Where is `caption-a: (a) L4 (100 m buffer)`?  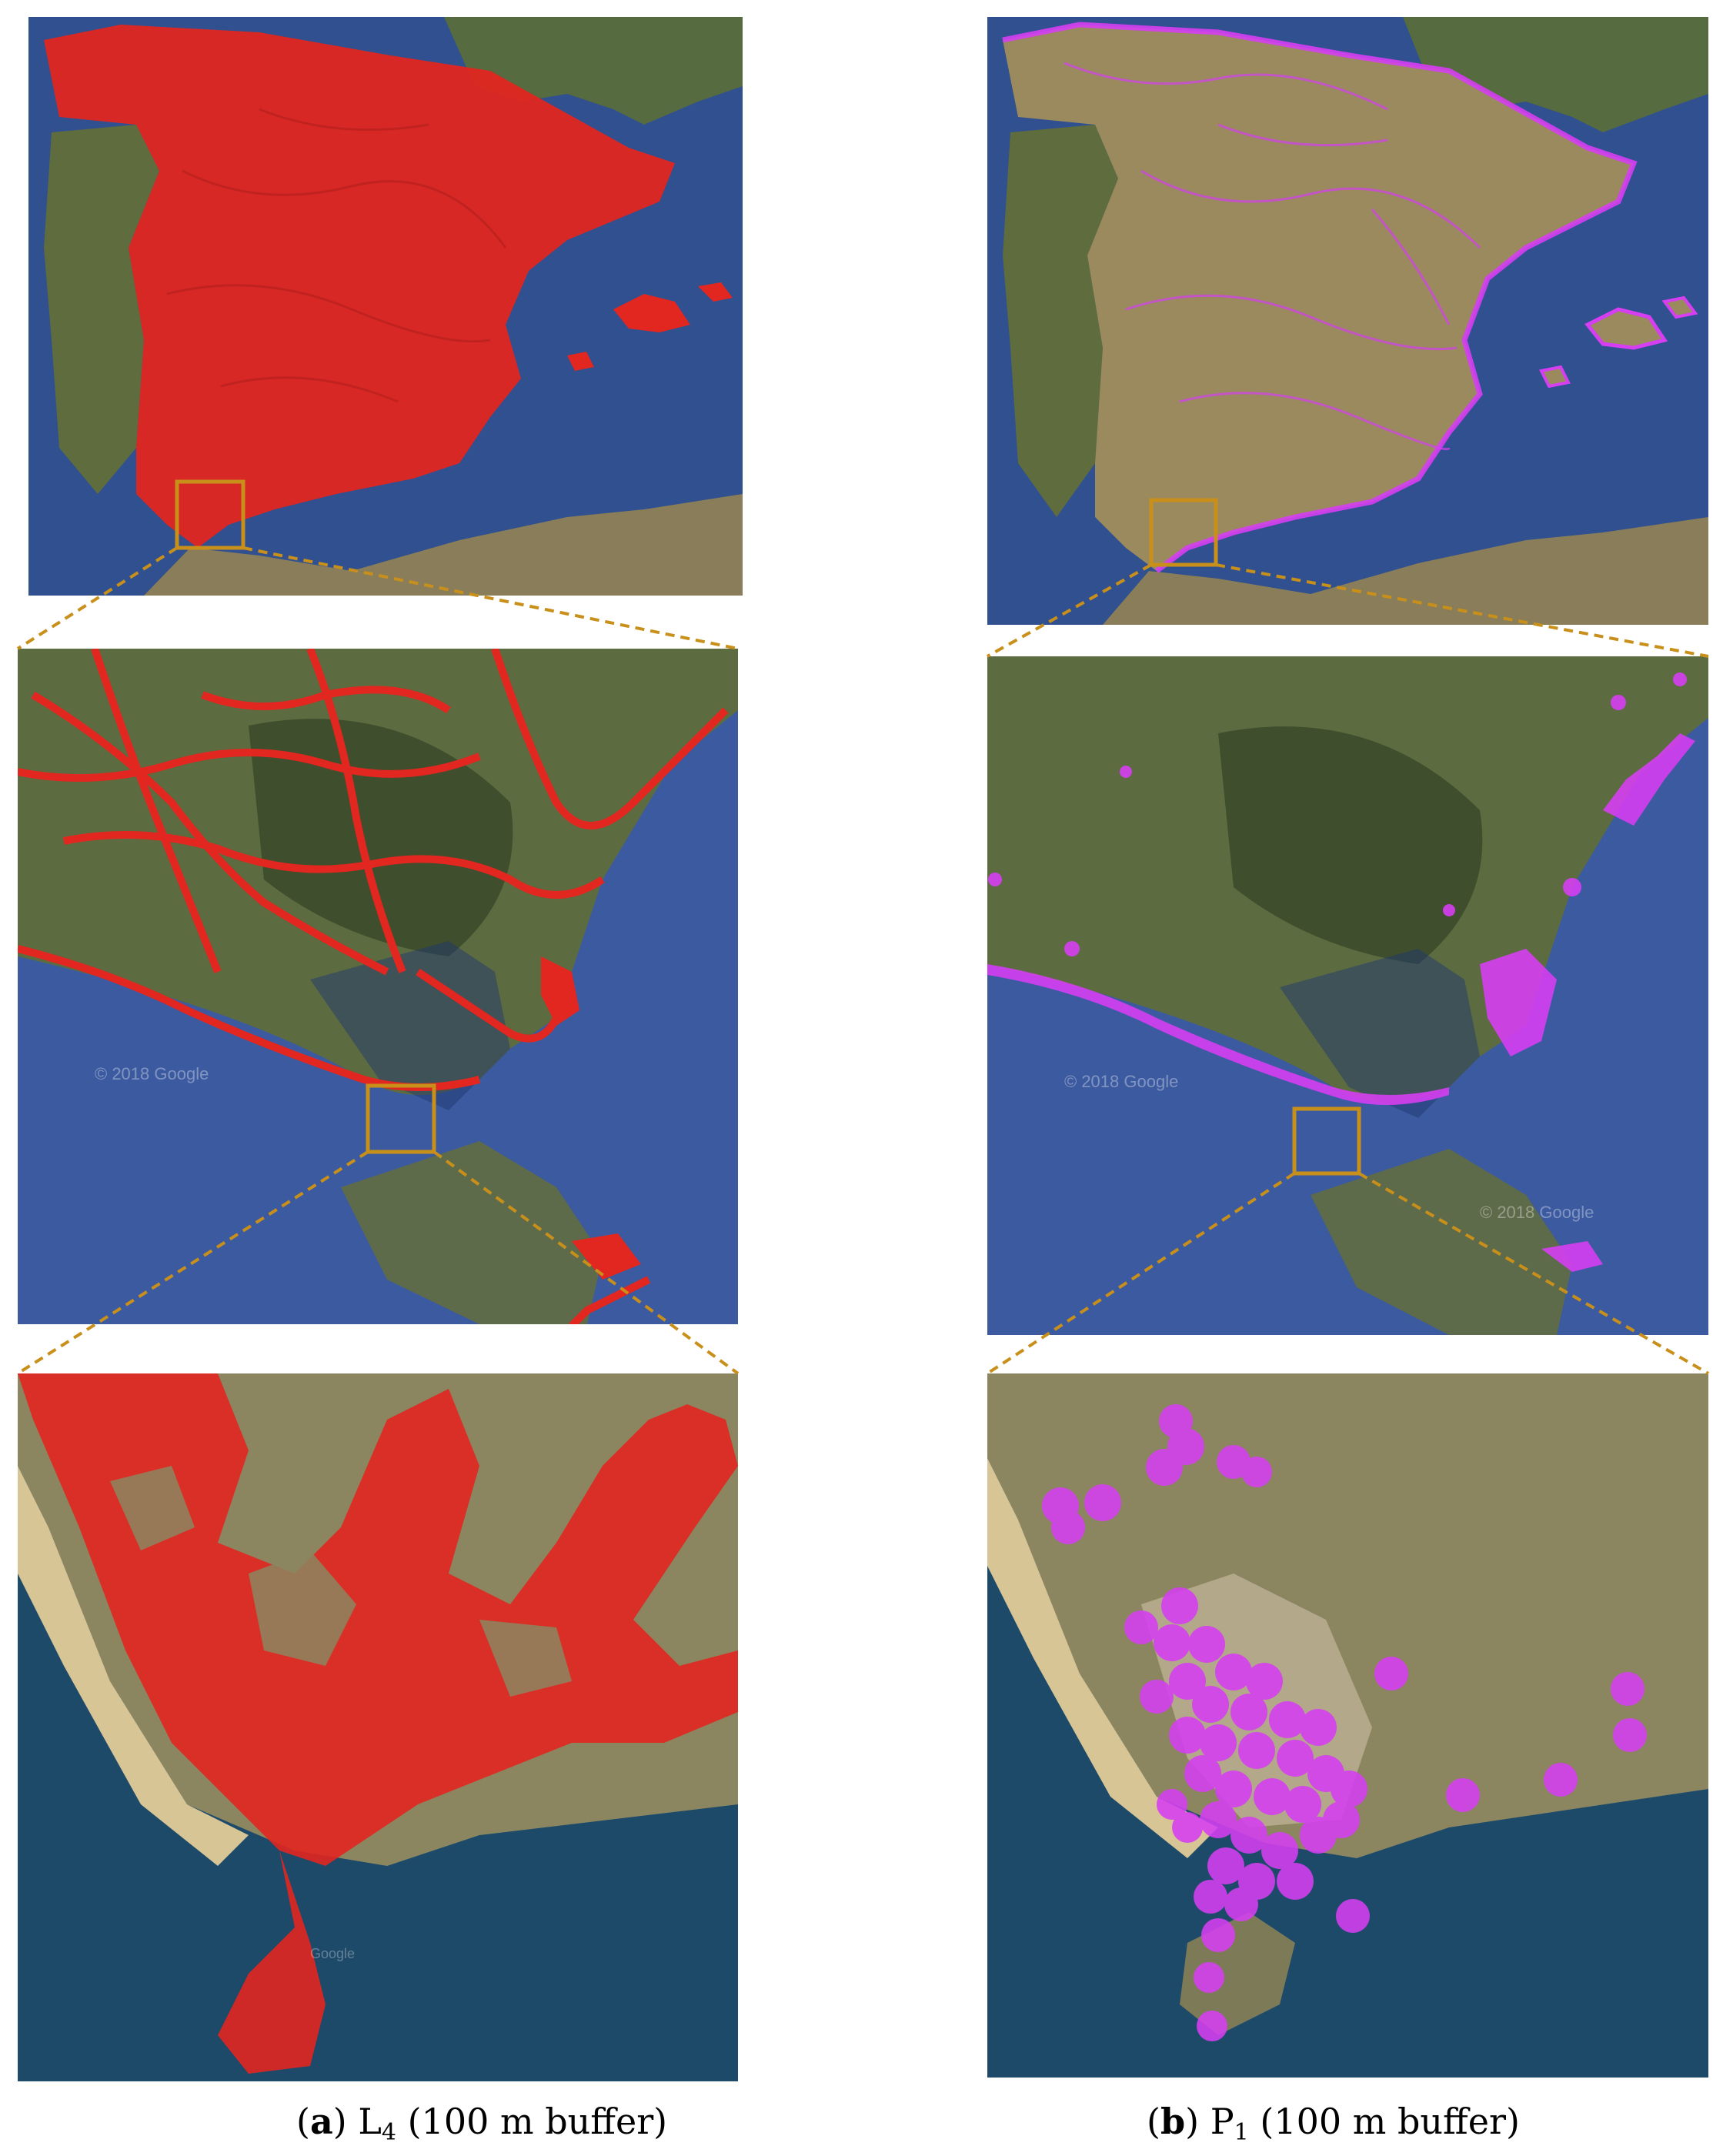 caption-a: (a) L4 (100 m buffer) is located at coordinates (482, 2123).